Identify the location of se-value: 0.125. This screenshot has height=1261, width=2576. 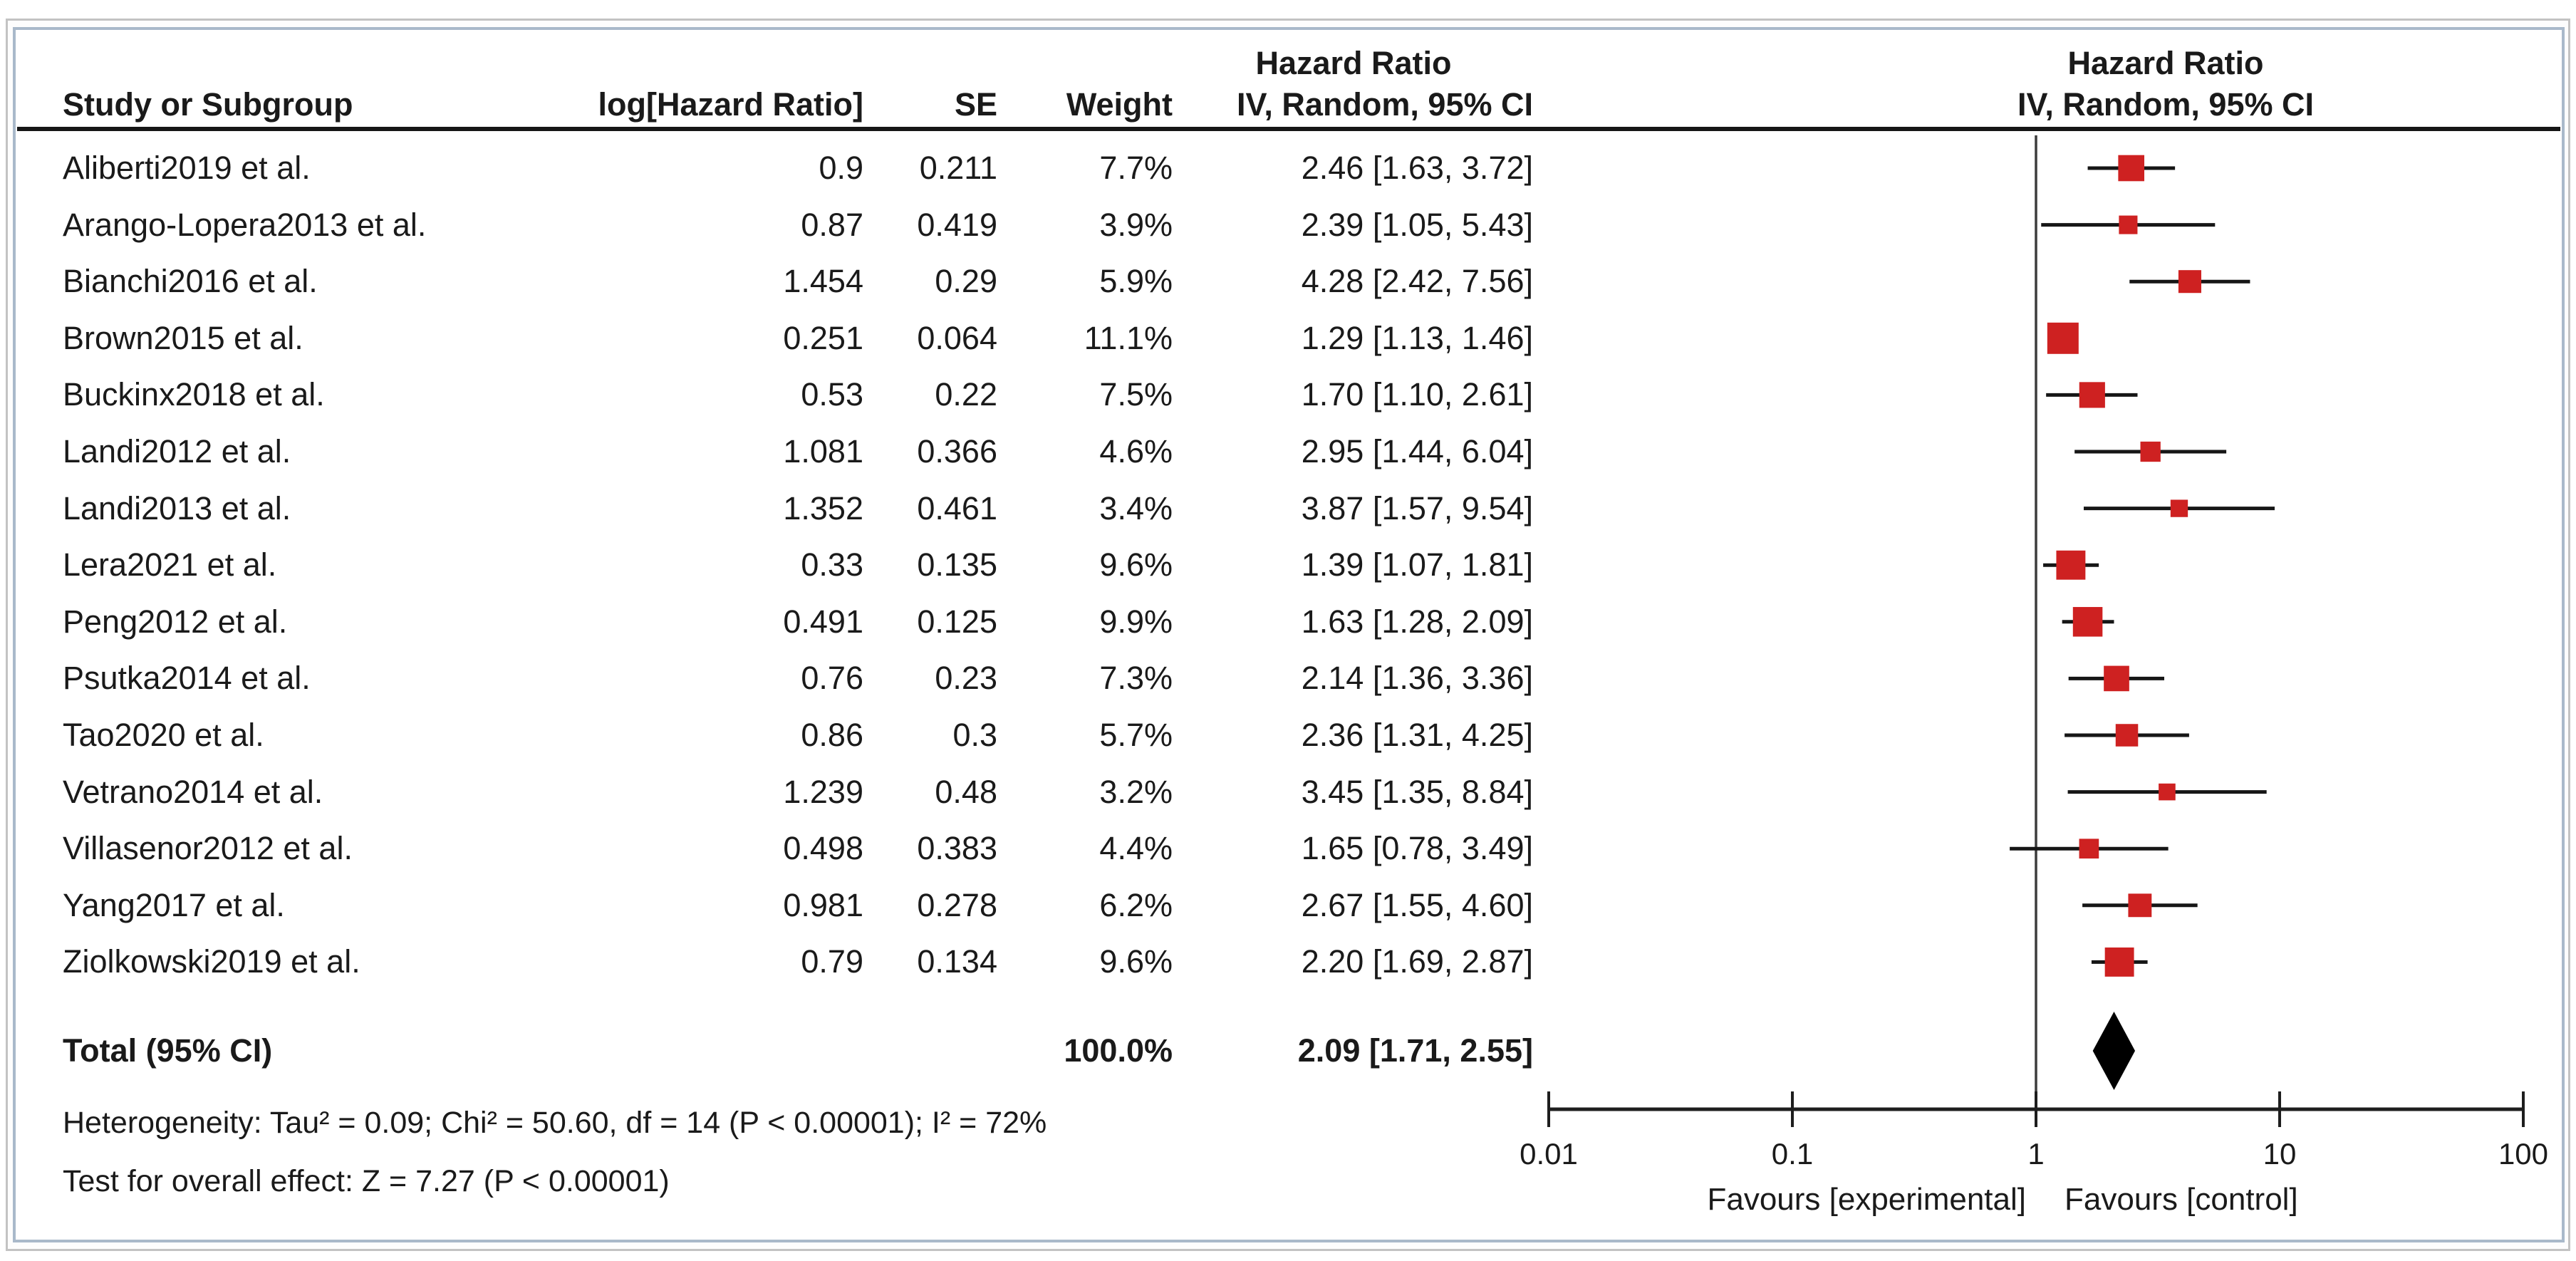
(957, 621).